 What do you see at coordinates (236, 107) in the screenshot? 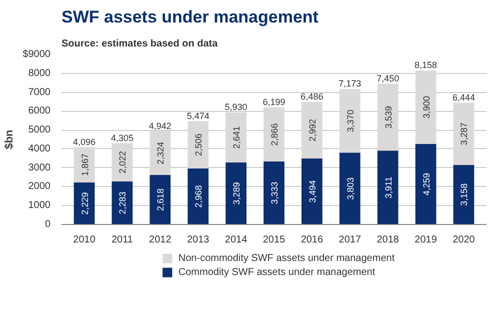
I see `total-label: 5,930` at bounding box center [236, 107].